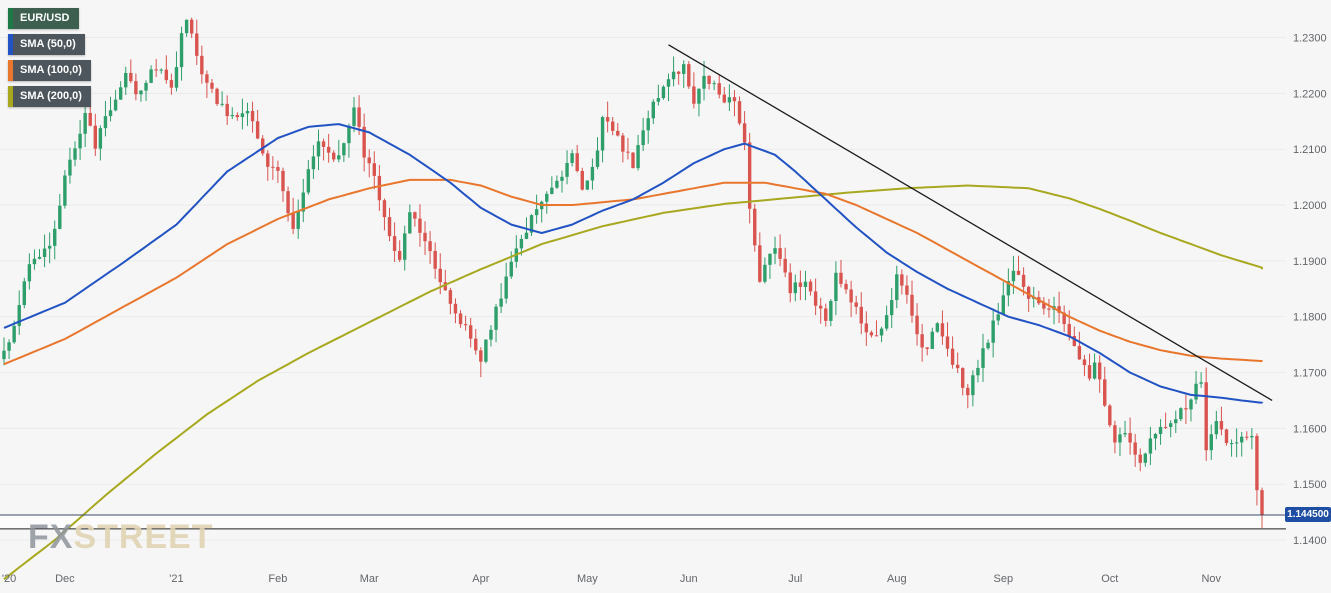 The width and height of the screenshot is (1331, 593). Describe the element at coordinates (369, 579) in the screenshot. I see `svg-text: Mar` at that location.